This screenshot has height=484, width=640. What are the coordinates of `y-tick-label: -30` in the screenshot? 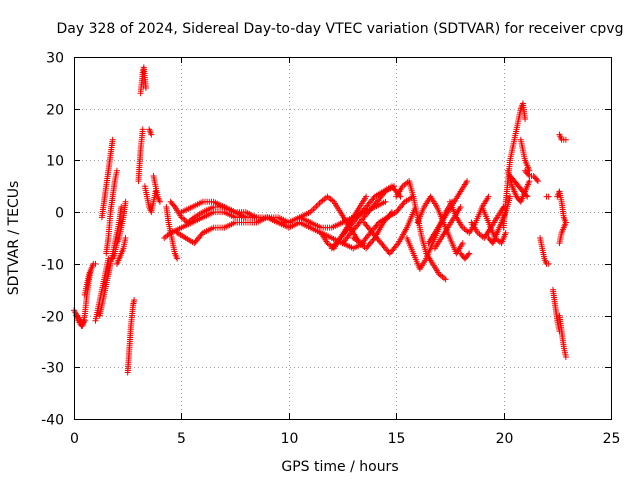 It's located at (52, 369).